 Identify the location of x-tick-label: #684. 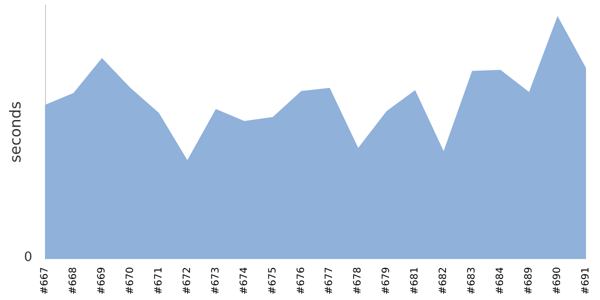
(500, 280).